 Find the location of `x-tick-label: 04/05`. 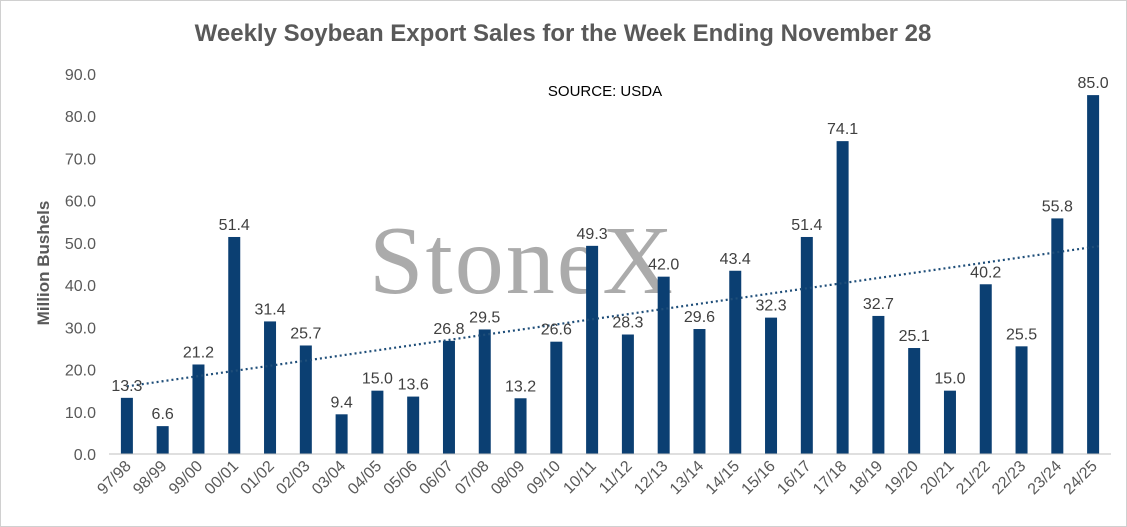

x-tick-label: 04/05 is located at coordinates (365, 478).